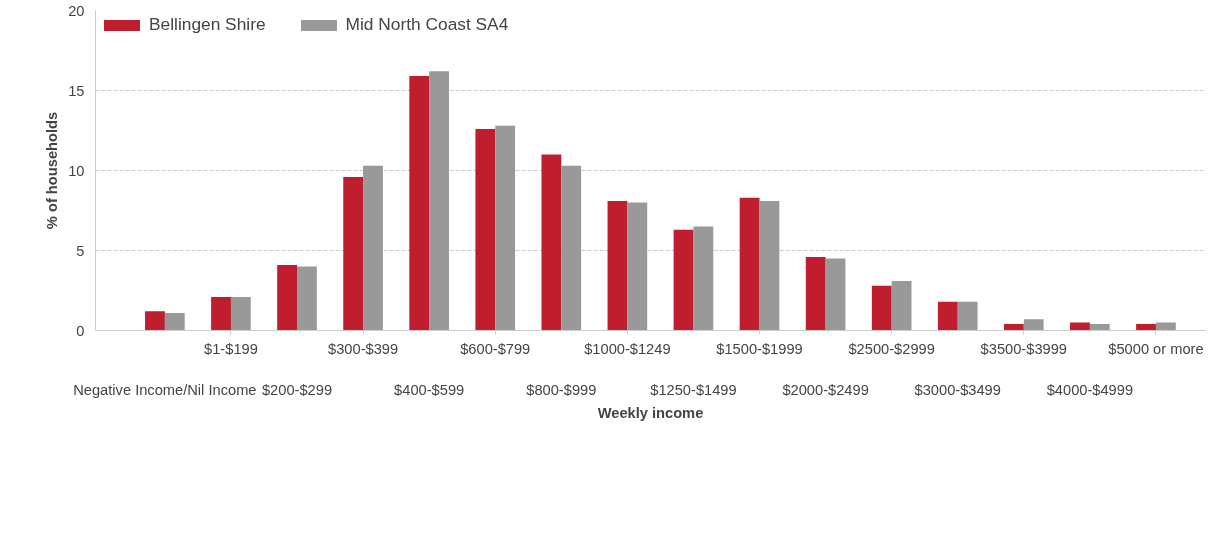 Image resolution: width=1221 pixels, height=544 pixels. What do you see at coordinates (80, 250) in the screenshot?
I see `y-tick-label: 5` at bounding box center [80, 250].